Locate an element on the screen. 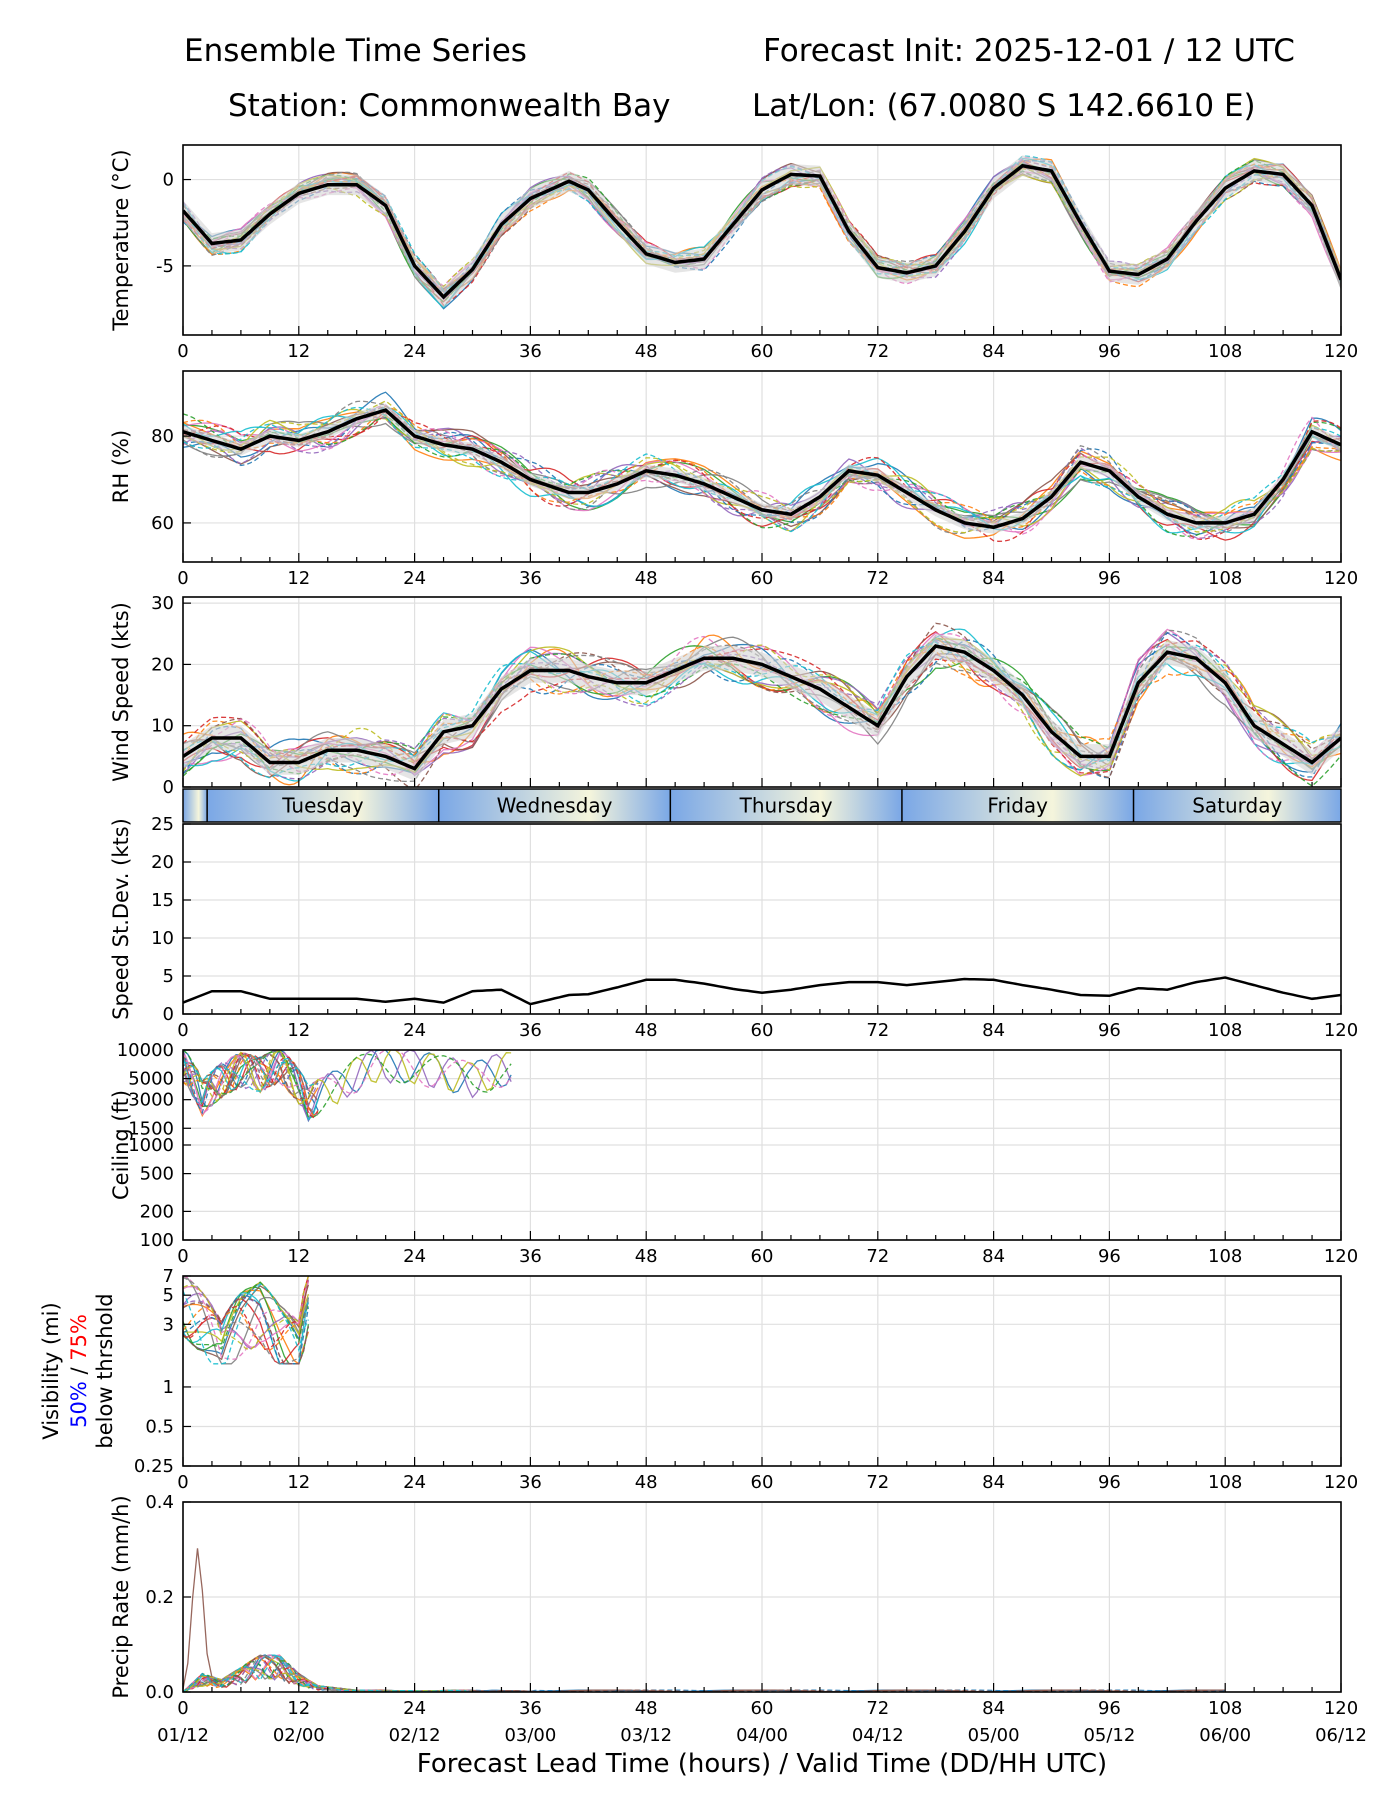 This screenshot has height=1800, width=1400. day-label: Friday is located at coordinates (1017, 806).